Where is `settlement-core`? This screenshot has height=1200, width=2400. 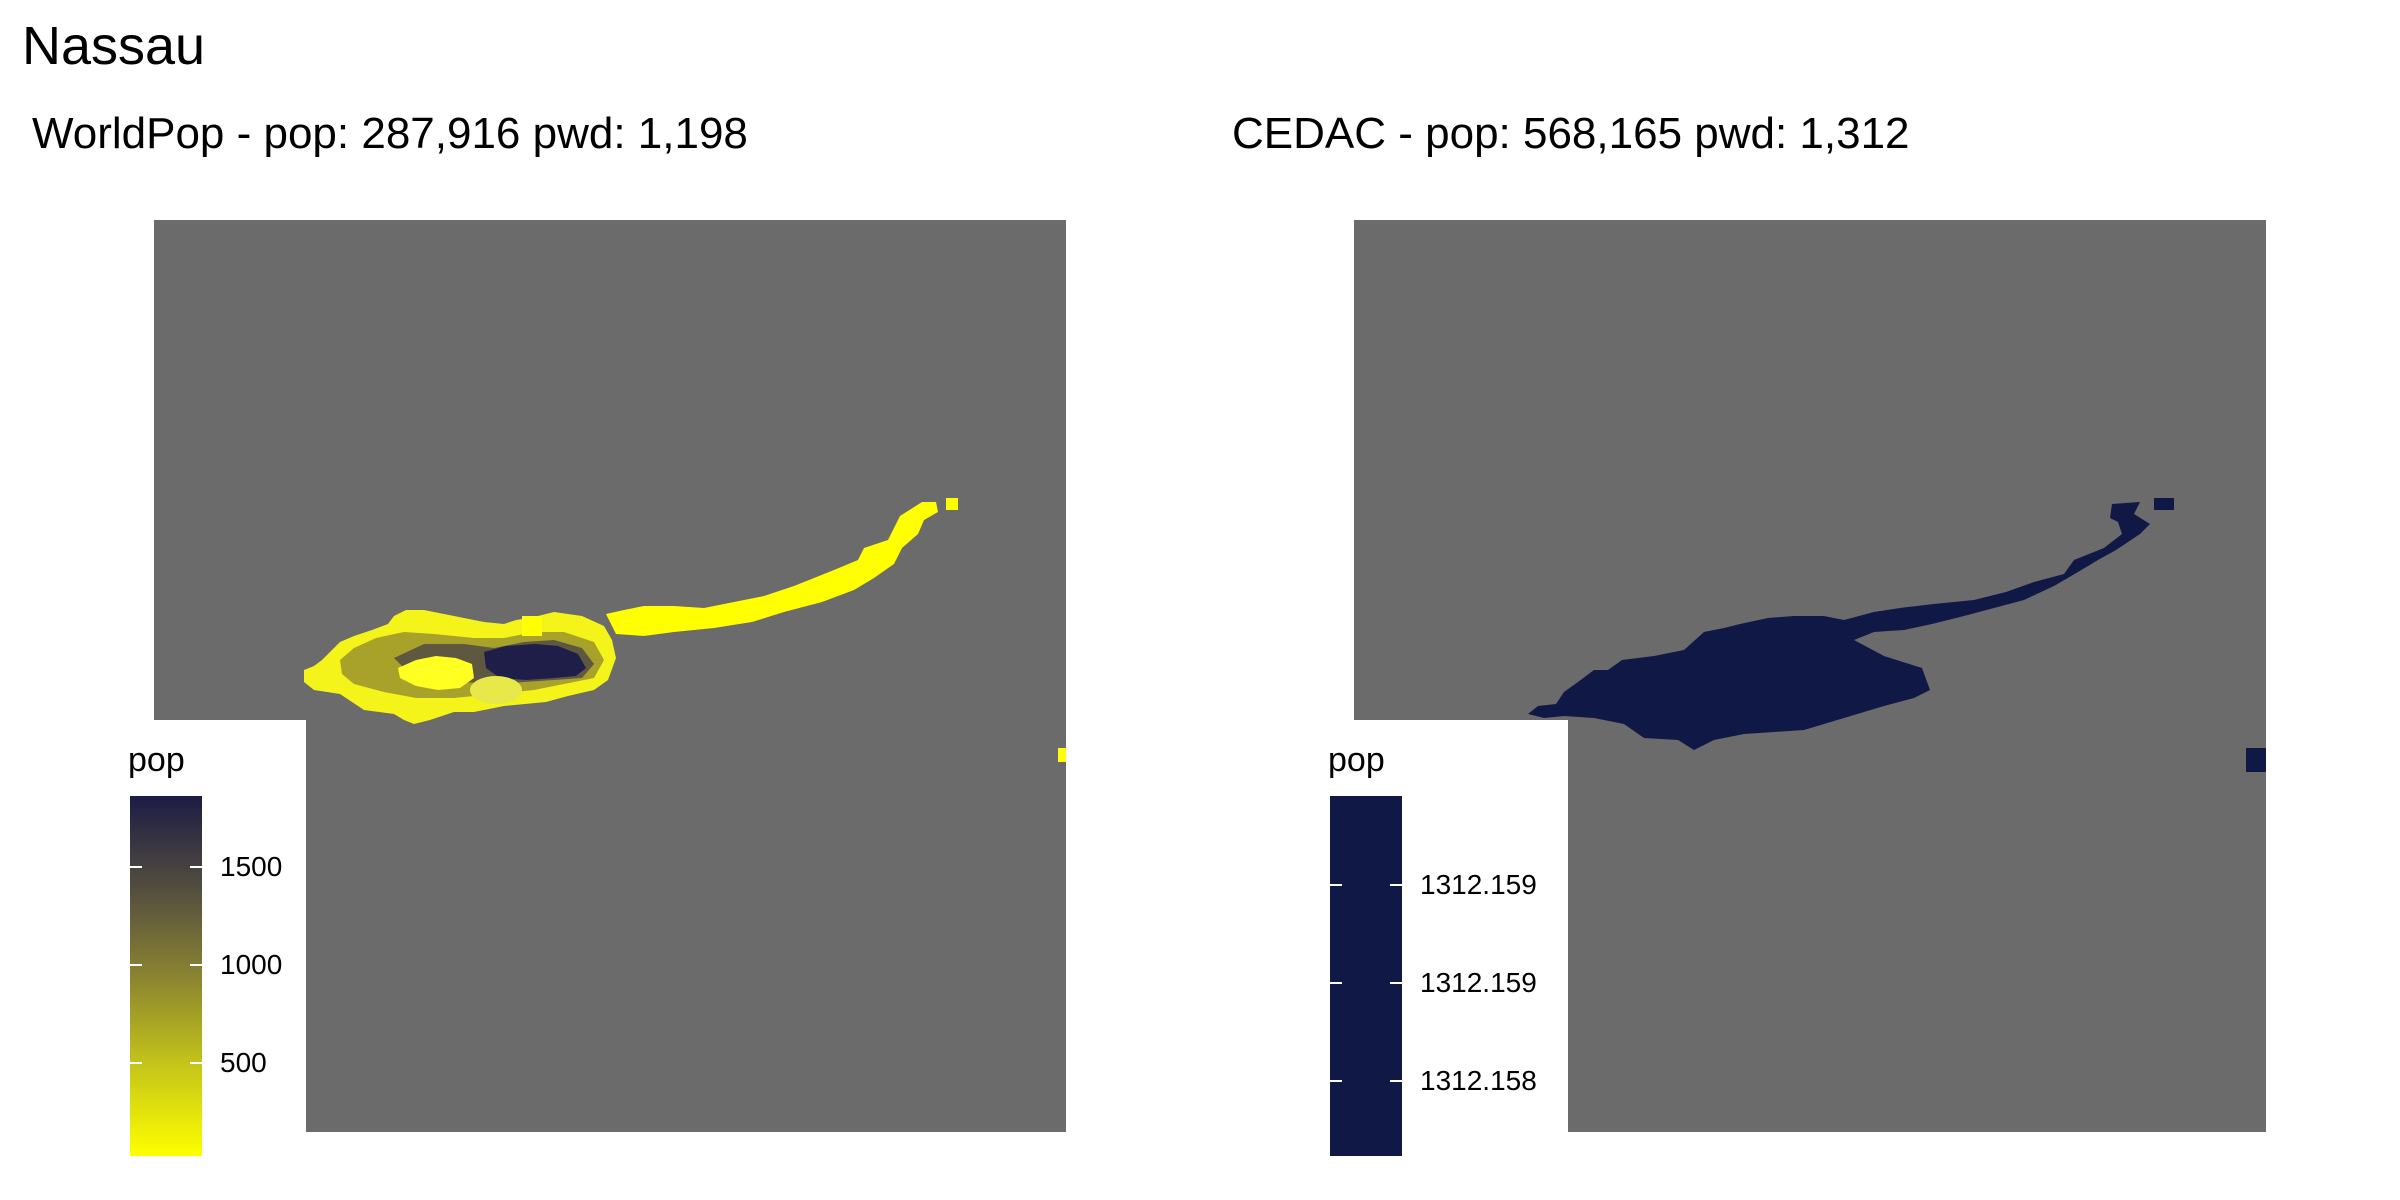 settlement-core is located at coordinates (535, 662).